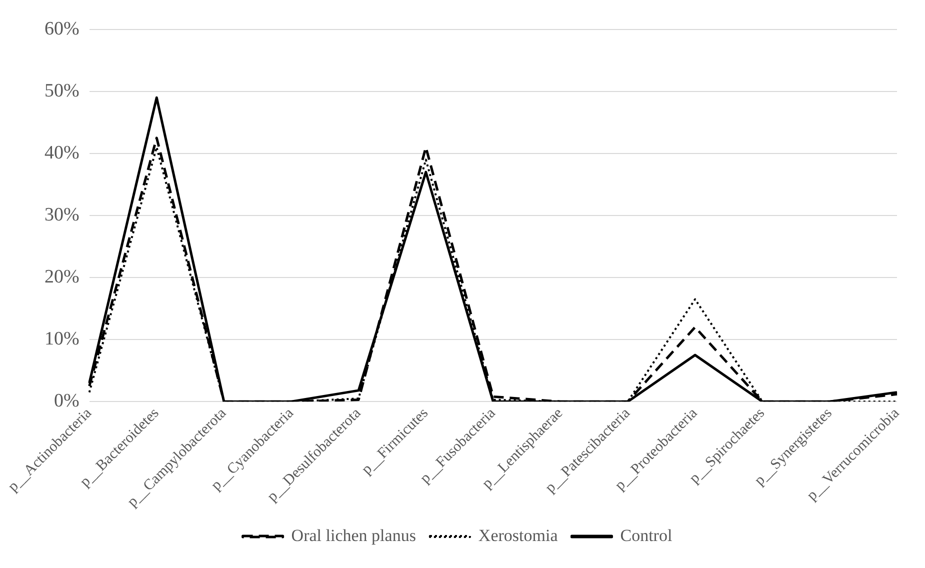  What do you see at coordinates (646, 535) in the screenshot?
I see `legend-label: Control` at bounding box center [646, 535].